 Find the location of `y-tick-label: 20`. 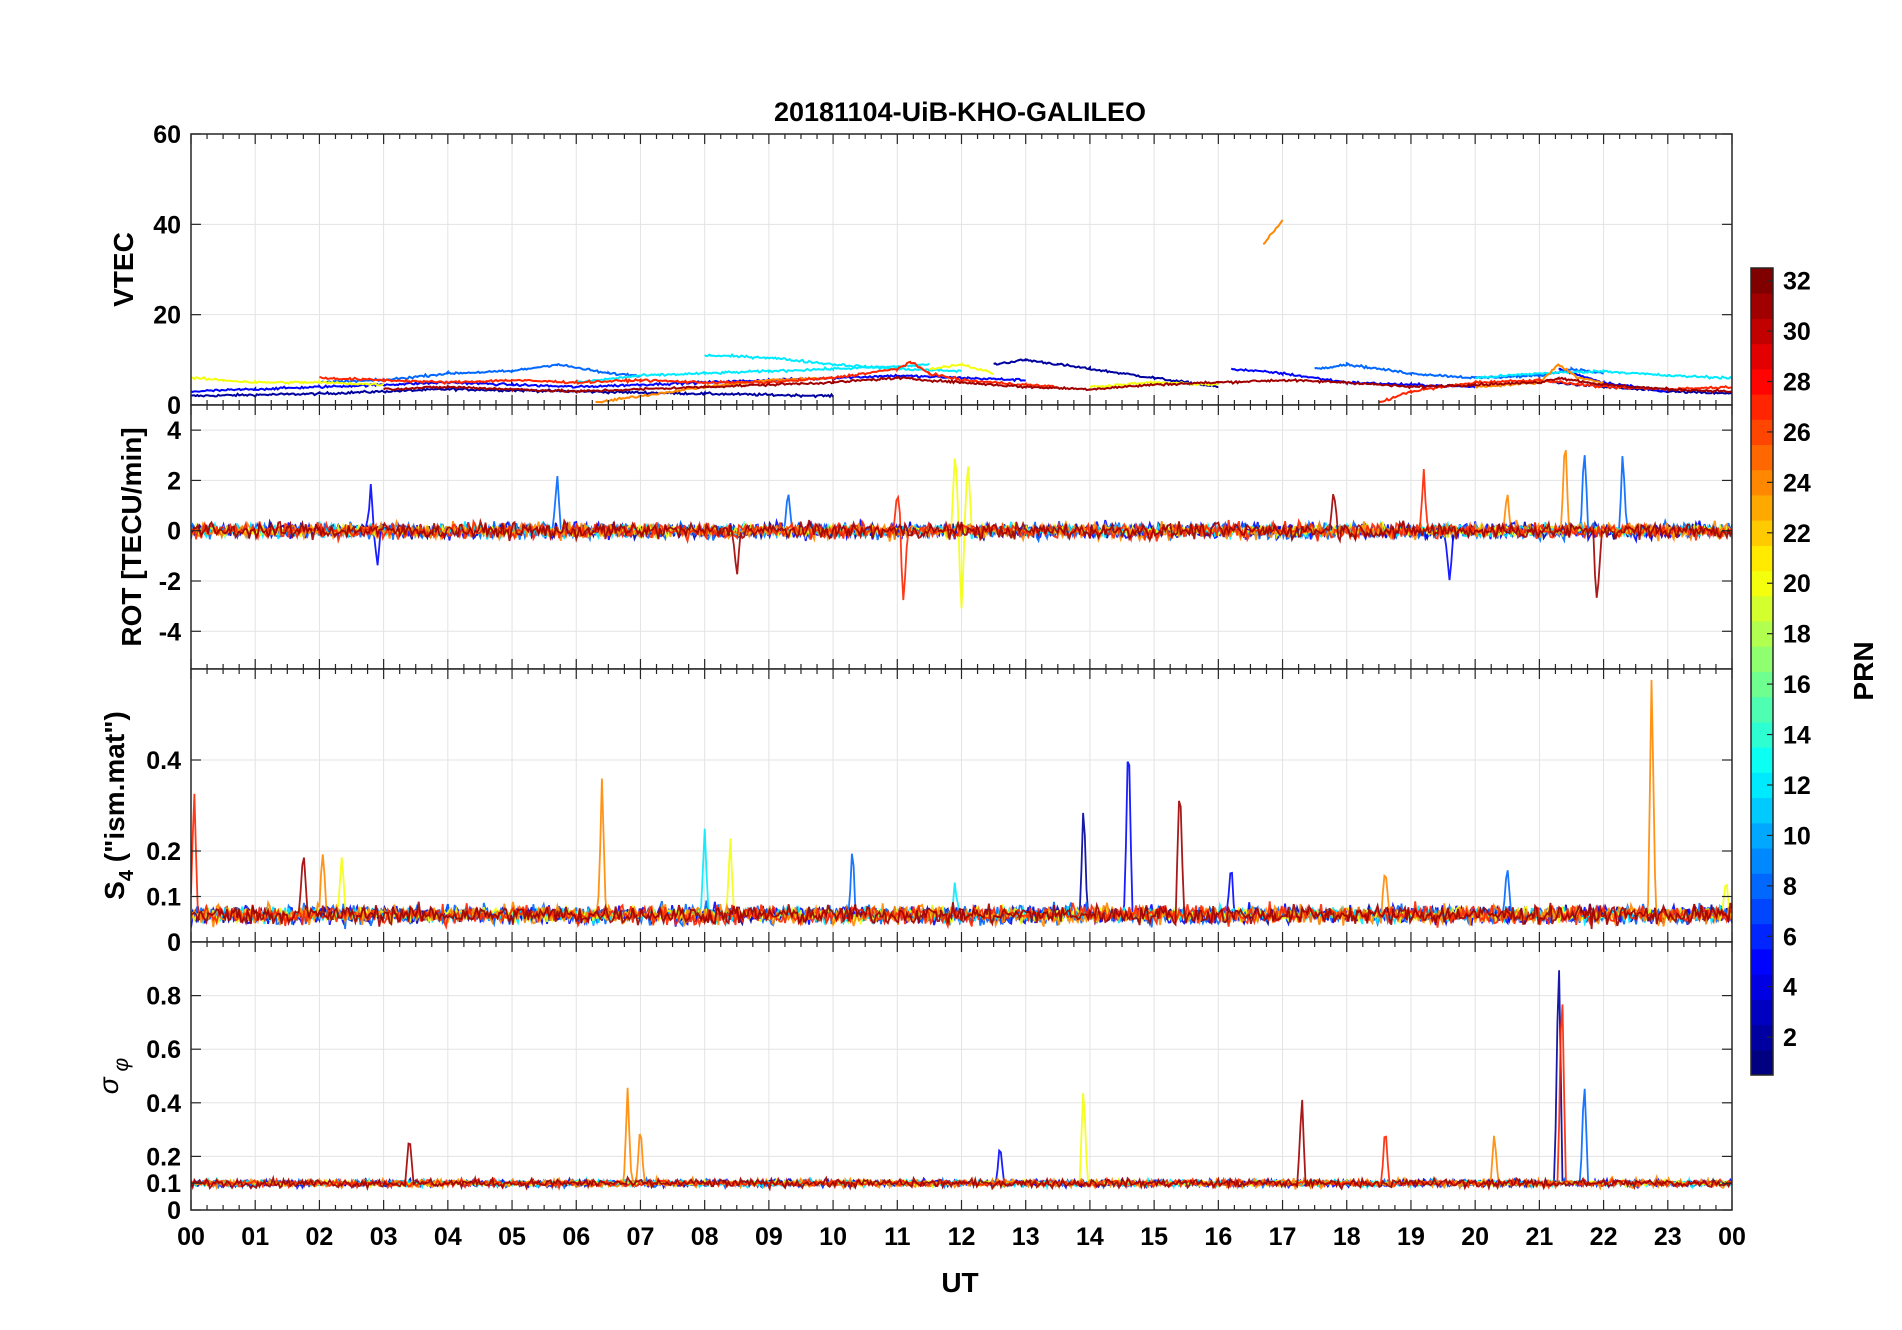

y-tick-label: 20 is located at coordinates (167, 316).